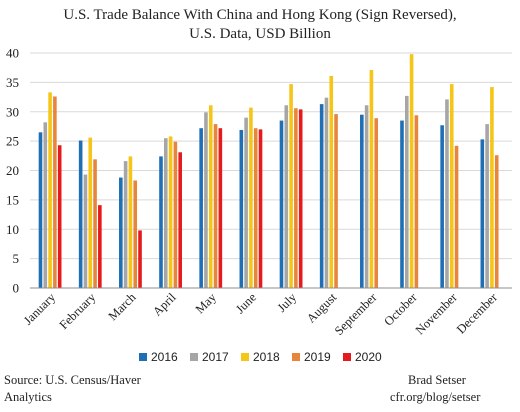 Image resolution: width=520 pixels, height=412 pixels. I want to click on bar-2017-june, so click(246, 202).